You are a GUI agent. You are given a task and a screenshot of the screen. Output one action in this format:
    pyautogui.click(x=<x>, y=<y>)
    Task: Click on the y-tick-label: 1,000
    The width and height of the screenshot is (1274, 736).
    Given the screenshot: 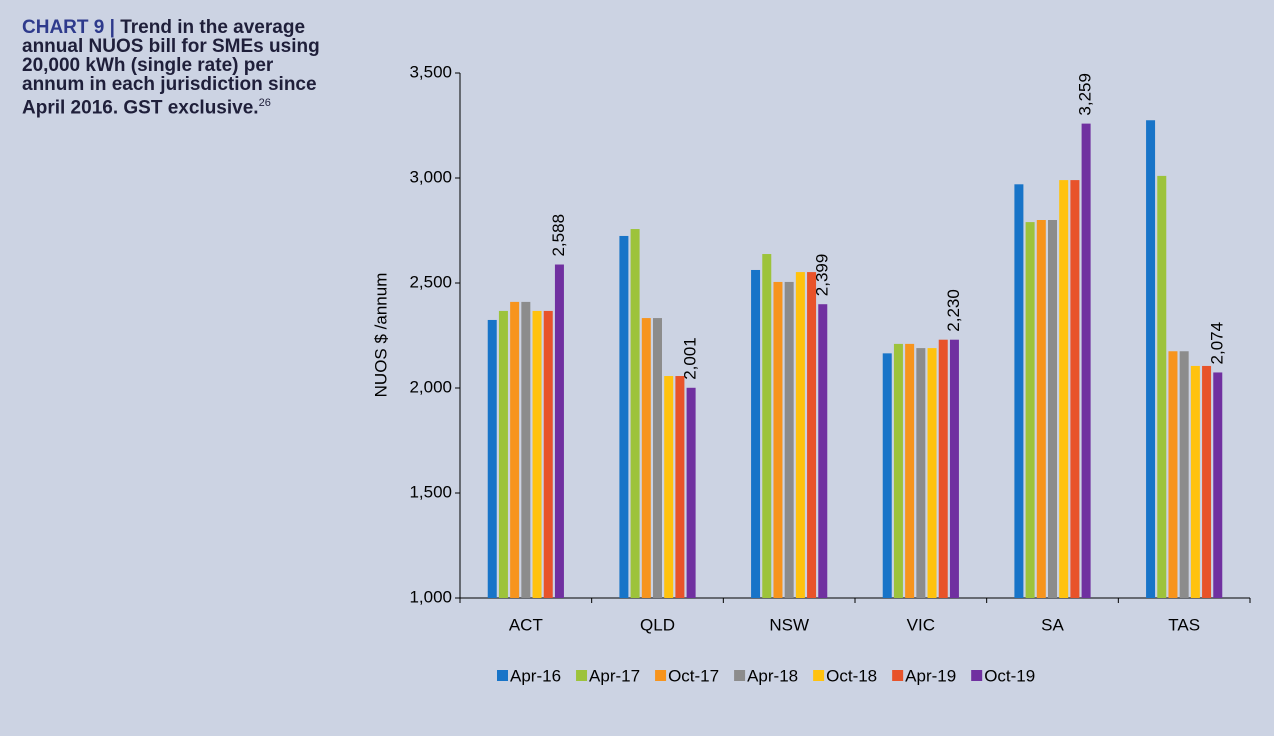 What is the action you would take?
    pyautogui.click(x=430, y=596)
    